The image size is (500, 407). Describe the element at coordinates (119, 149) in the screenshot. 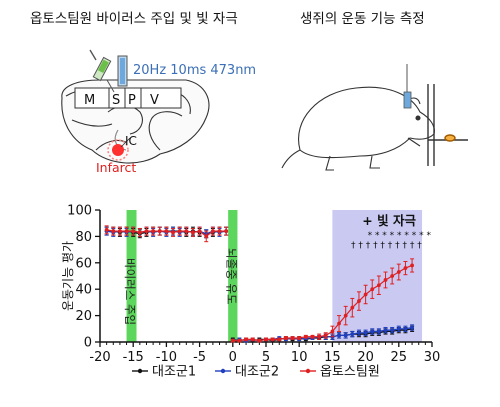

I see `infarct-marker` at that location.